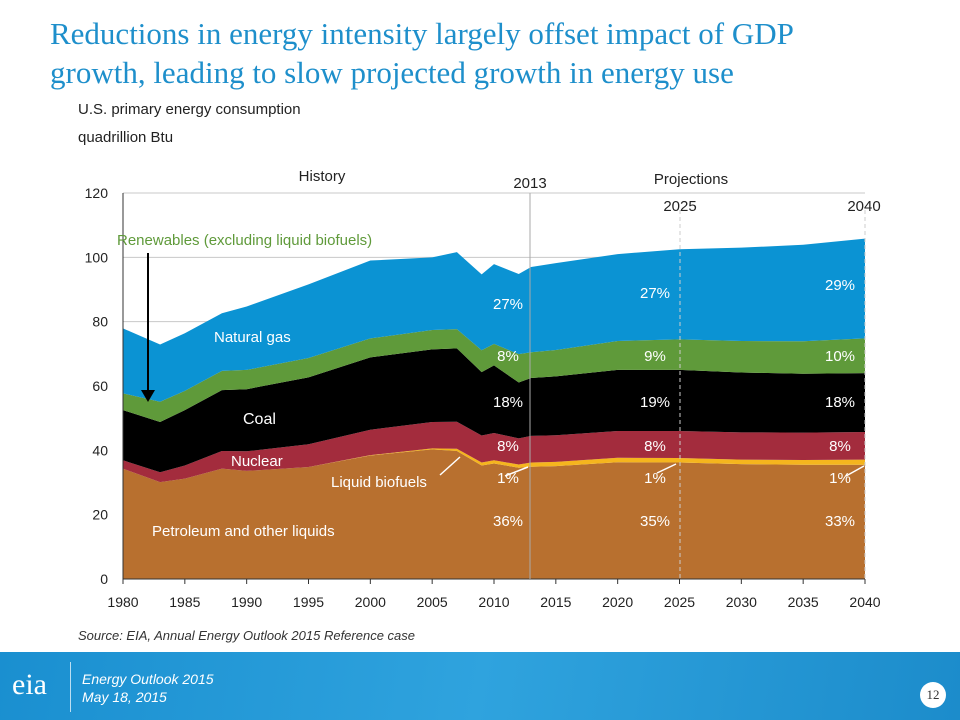 Image resolution: width=960 pixels, height=720 pixels. What do you see at coordinates (308, 602) in the screenshot?
I see `x-tick-label: 1995` at bounding box center [308, 602].